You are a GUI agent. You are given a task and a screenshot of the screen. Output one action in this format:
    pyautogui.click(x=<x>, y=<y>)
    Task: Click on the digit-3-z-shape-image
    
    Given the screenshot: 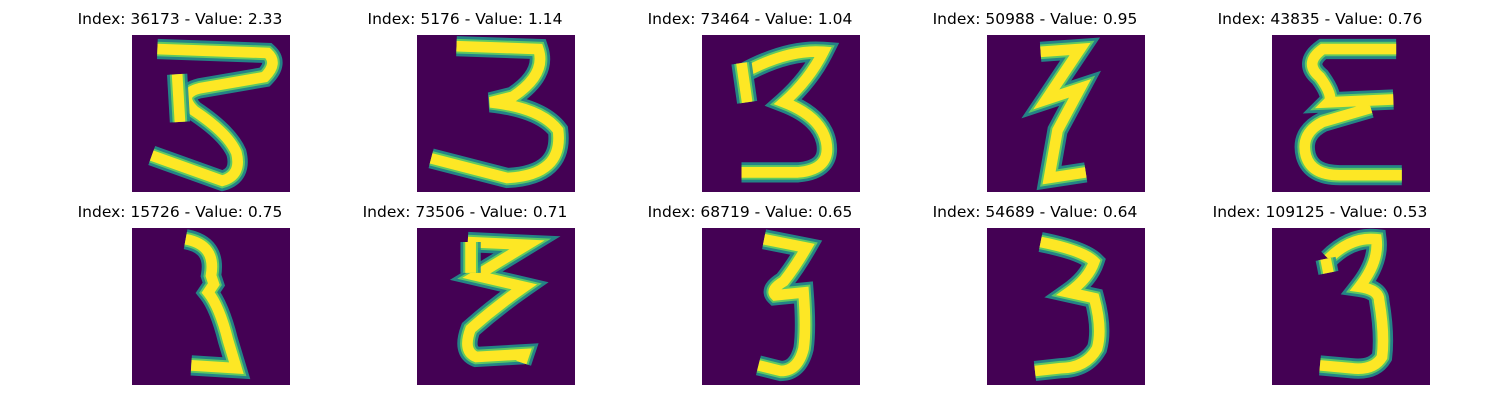 What is the action you would take?
    pyautogui.click(x=496, y=306)
    